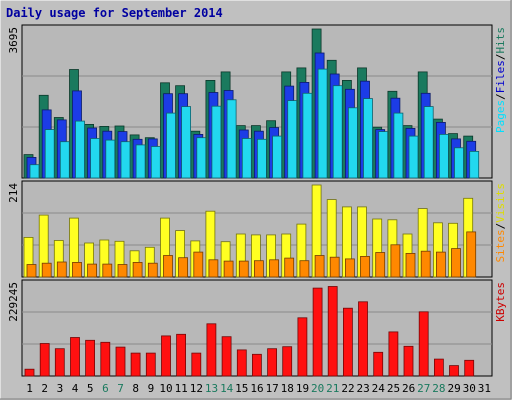 This screenshot has width=512, height=400. I want to click on day-label-18: 18, so click(287, 388).